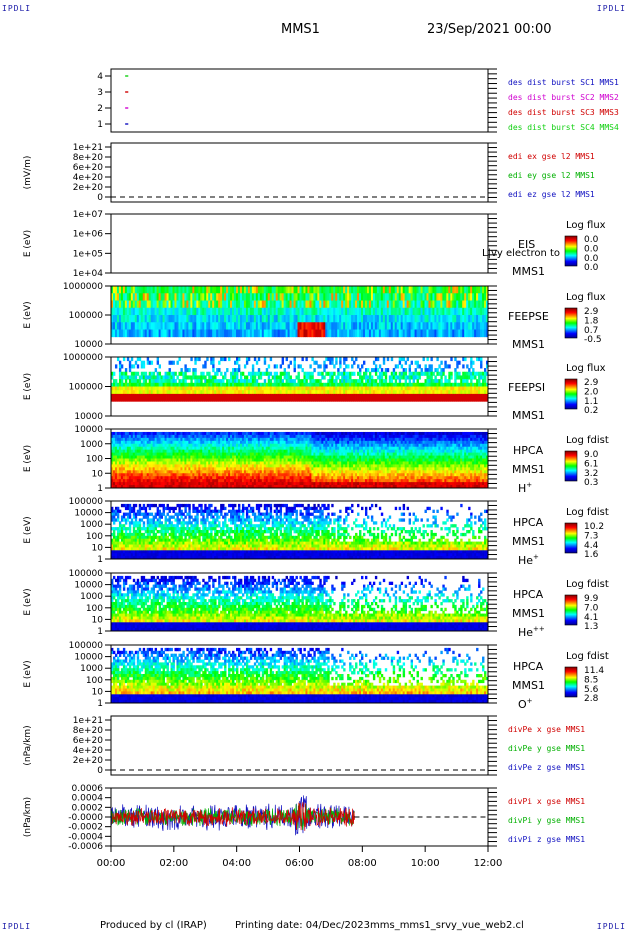 The width and height of the screenshot is (630, 934). What do you see at coordinates (341, 386) in the screenshot?
I see `panel-feepsi` at bounding box center [341, 386].